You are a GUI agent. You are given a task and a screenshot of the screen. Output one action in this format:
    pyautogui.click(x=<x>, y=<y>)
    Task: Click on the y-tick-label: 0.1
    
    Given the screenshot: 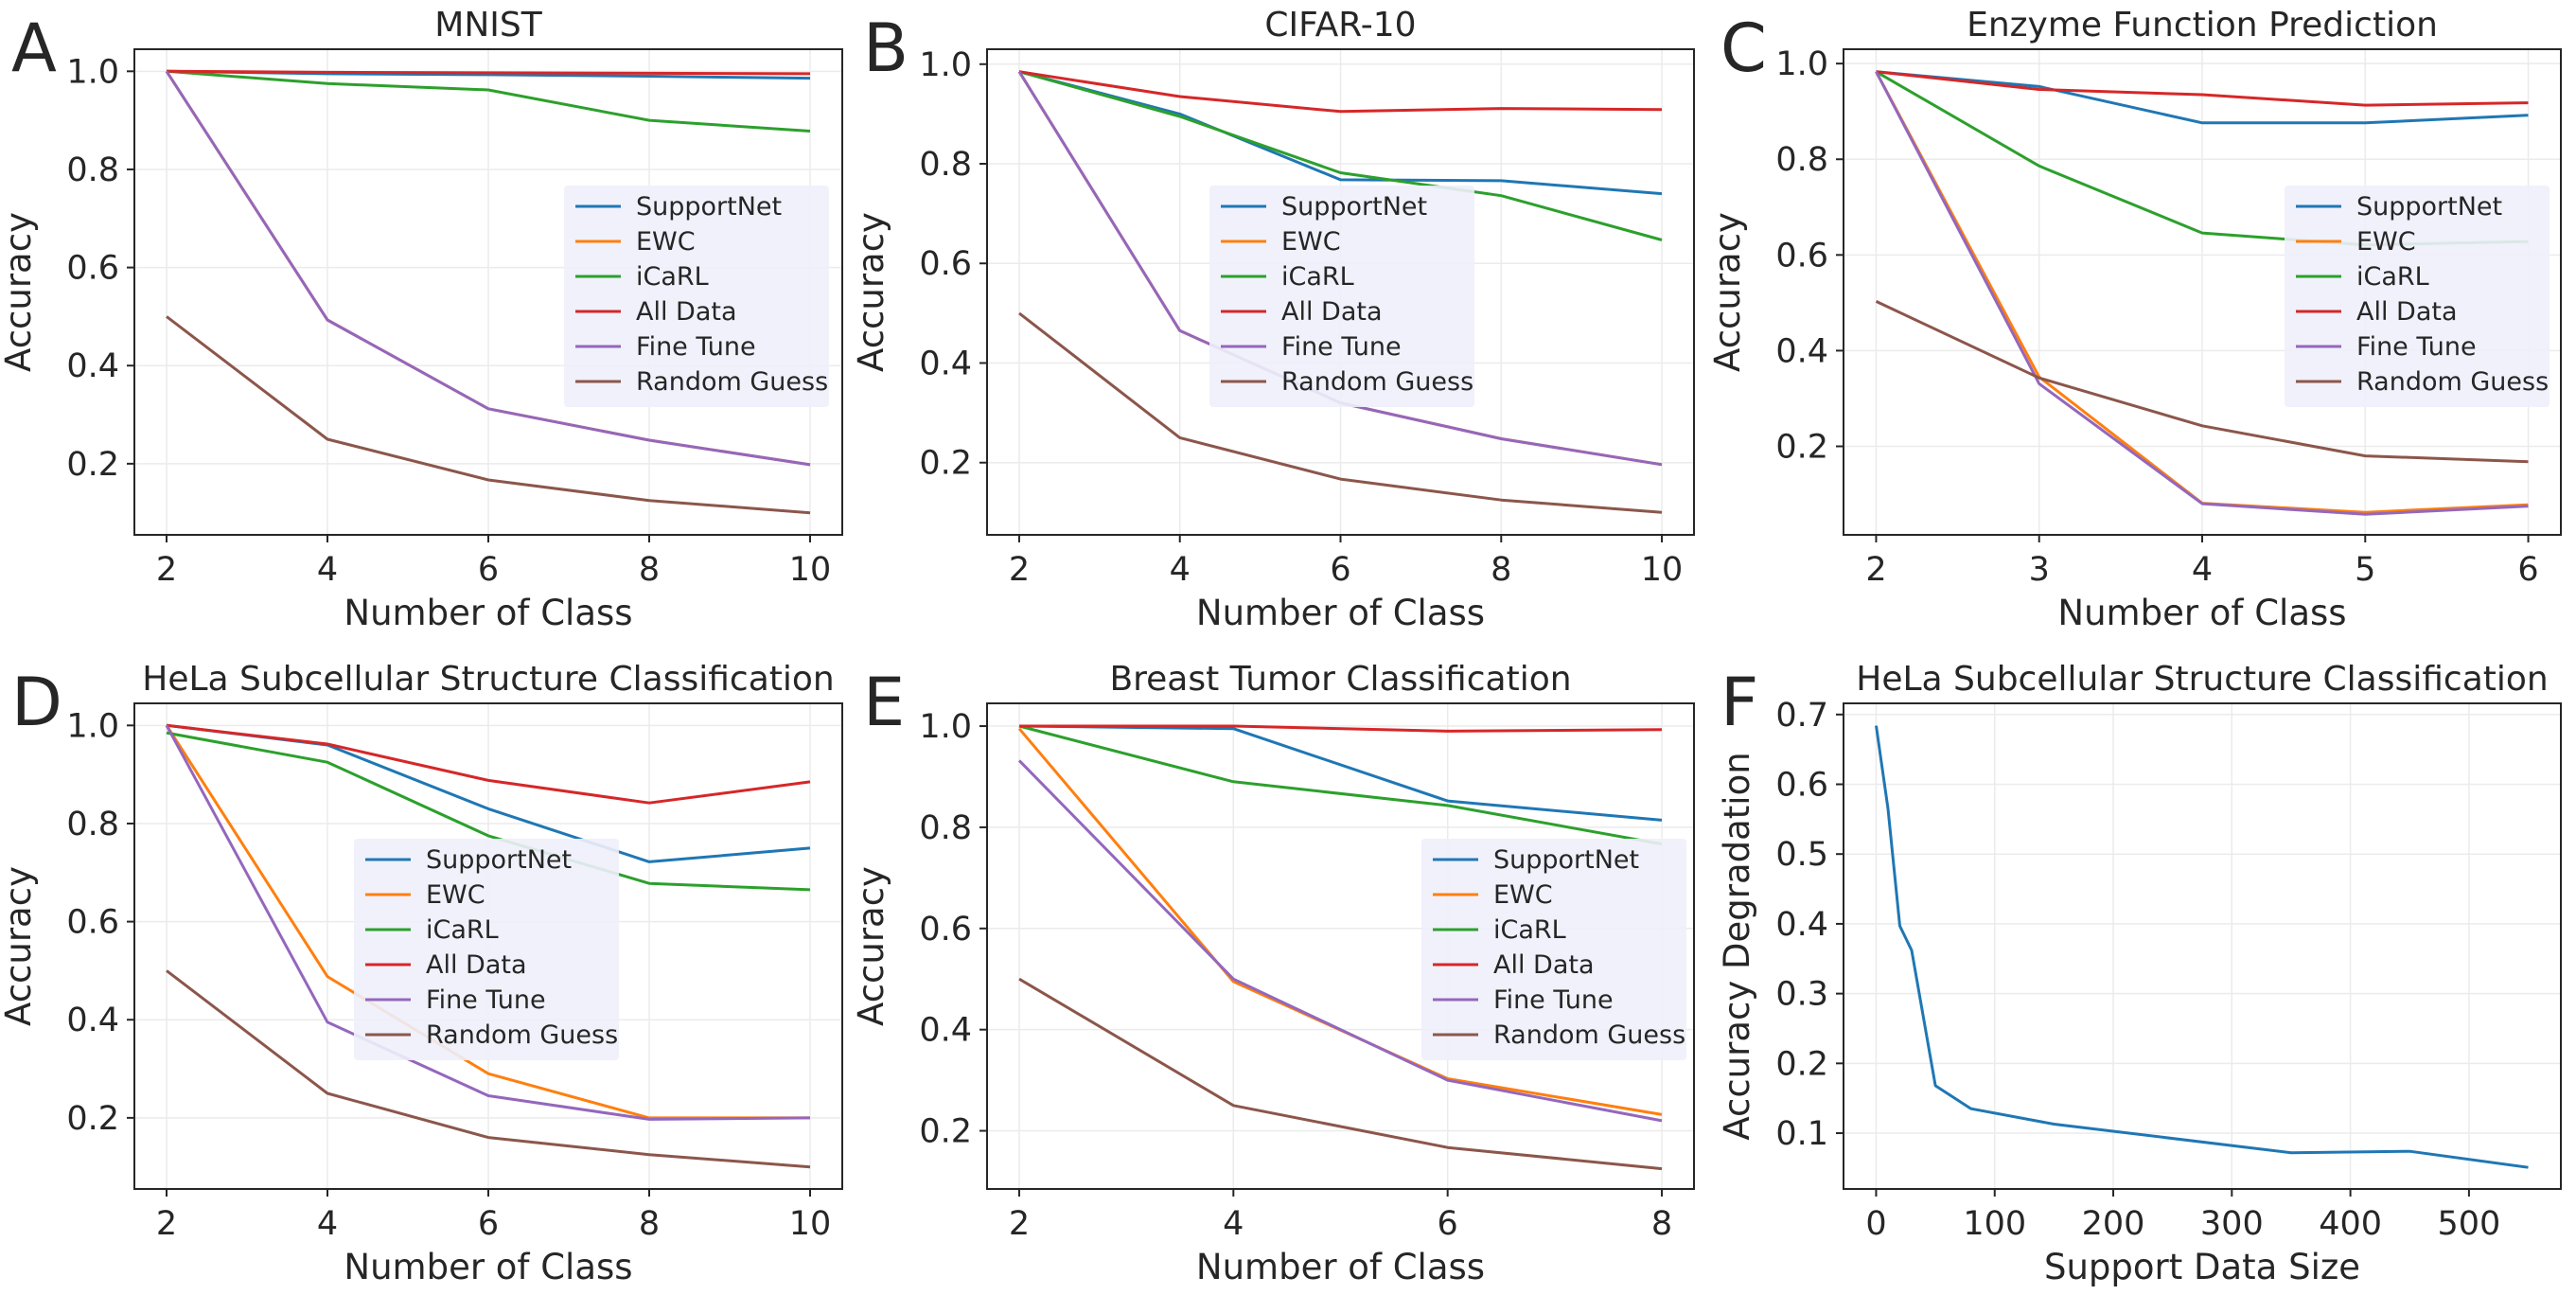 What is the action you would take?
    pyautogui.click(x=1801, y=1134)
    